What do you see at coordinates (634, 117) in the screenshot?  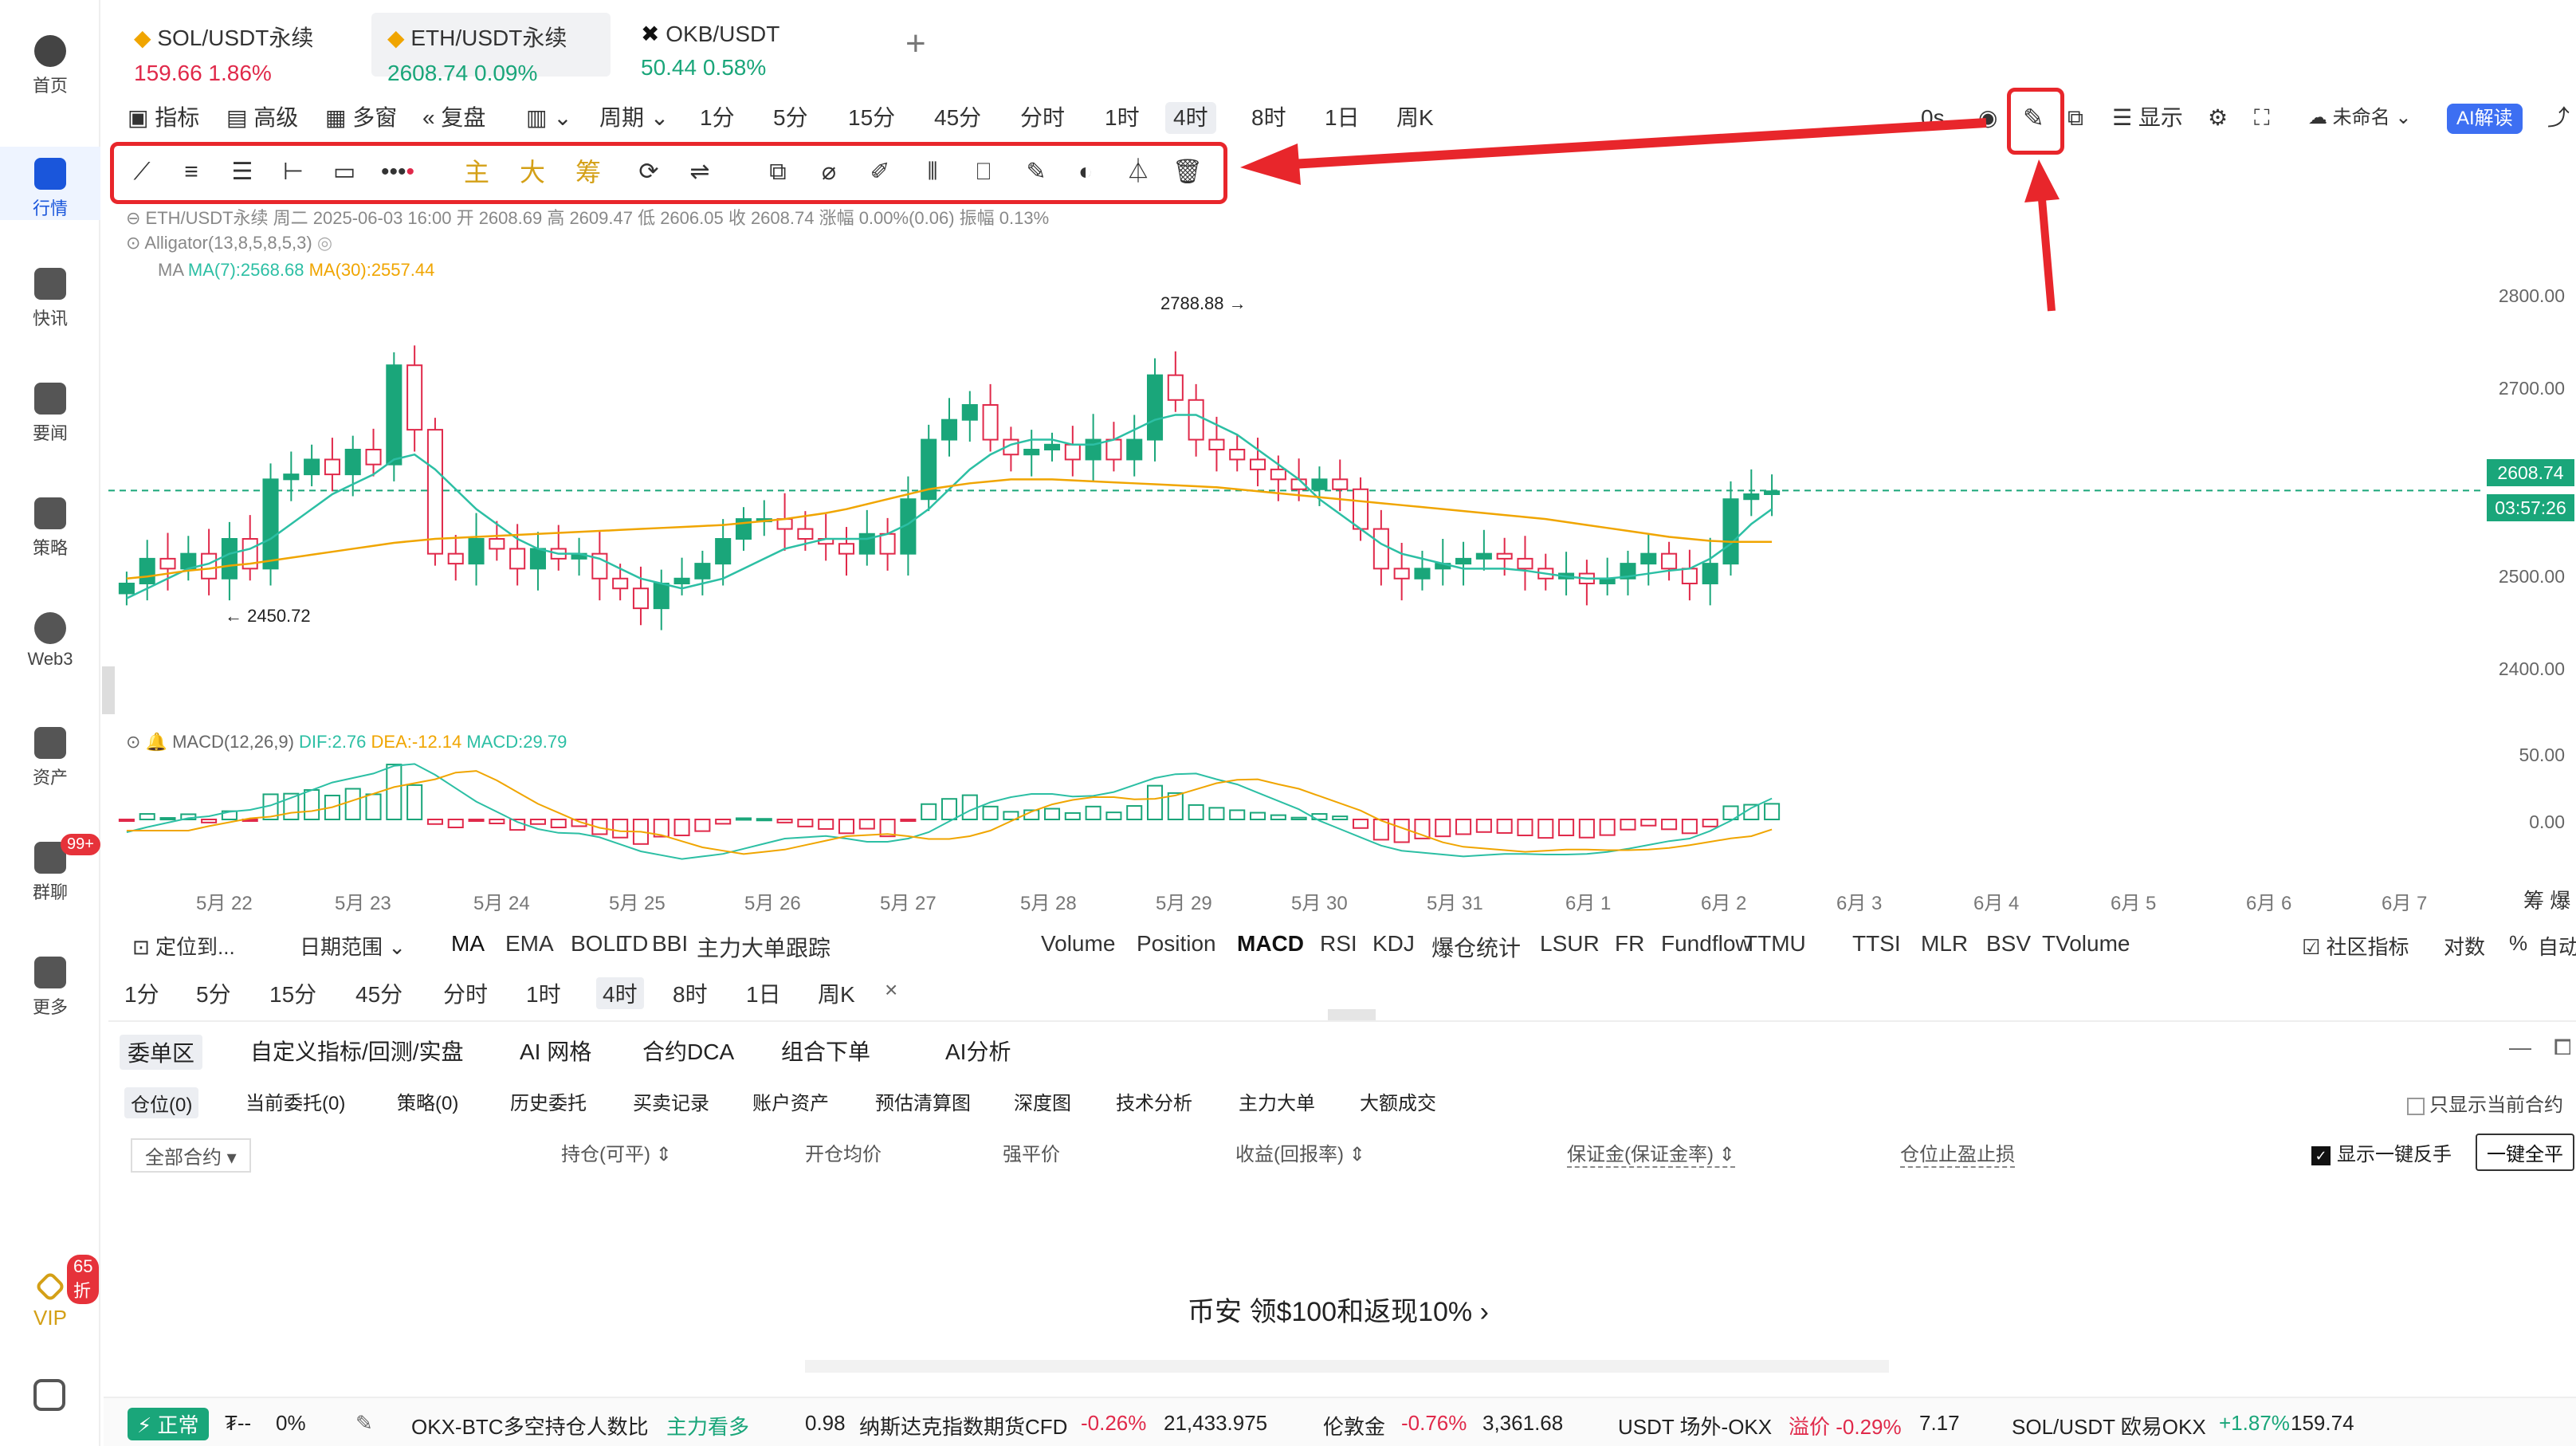 I see `period-dropdown: 周期 ⌄` at bounding box center [634, 117].